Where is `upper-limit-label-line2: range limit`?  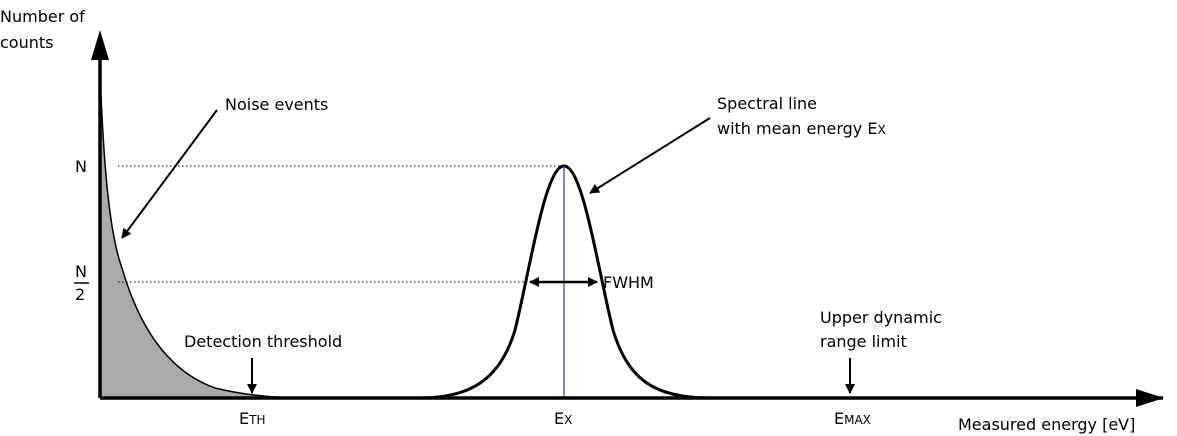 upper-limit-label-line2: range limit is located at coordinates (863, 341).